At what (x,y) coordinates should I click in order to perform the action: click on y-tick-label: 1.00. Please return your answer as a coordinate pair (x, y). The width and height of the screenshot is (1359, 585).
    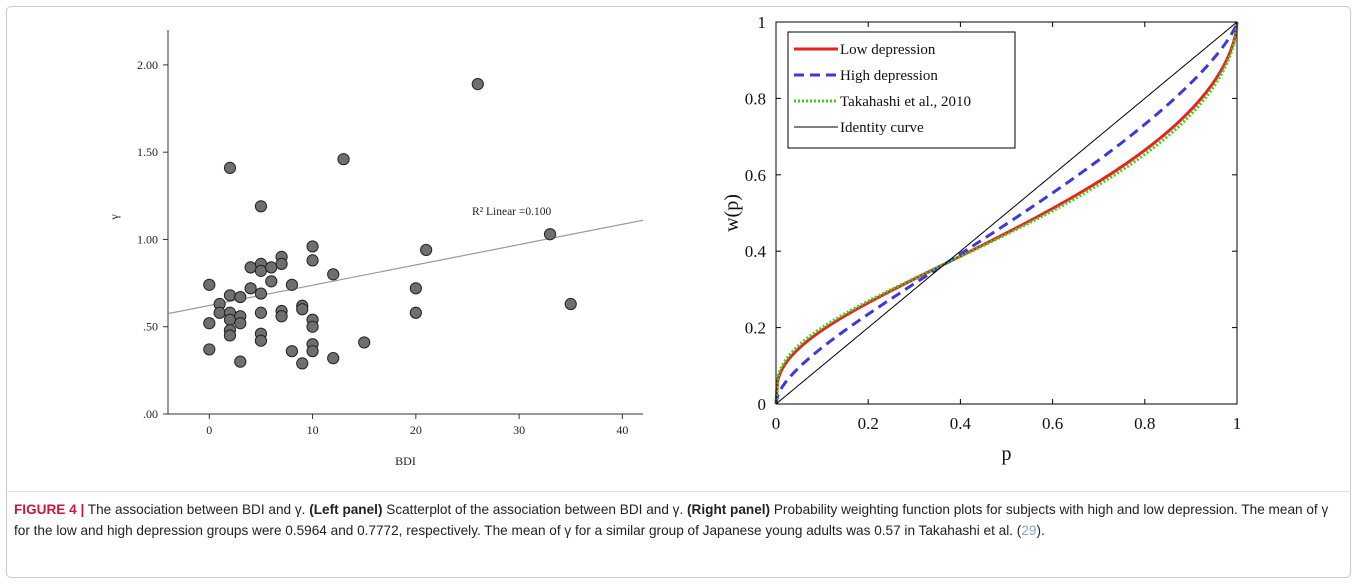
    Looking at the image, I should click on (147, 239).